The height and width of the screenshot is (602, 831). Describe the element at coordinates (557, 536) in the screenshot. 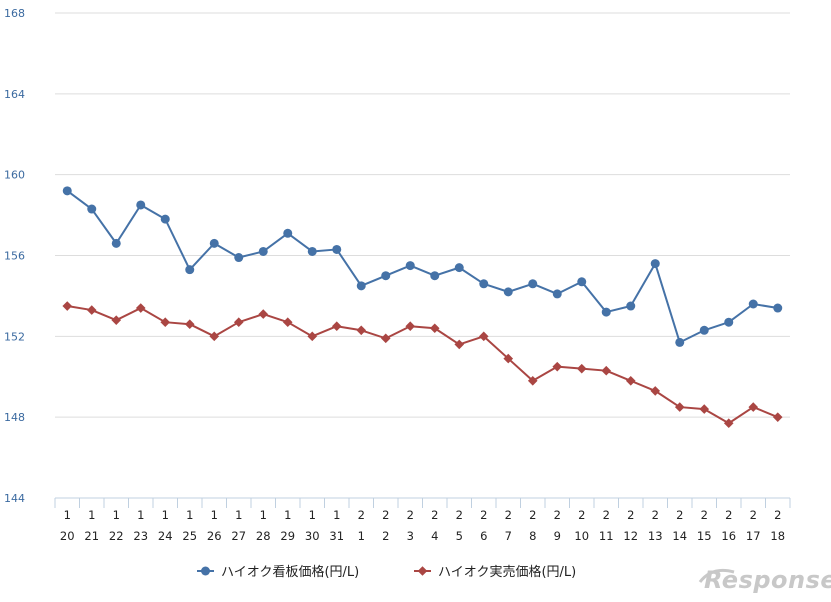

I see `x-tick-day: 9` at that location.